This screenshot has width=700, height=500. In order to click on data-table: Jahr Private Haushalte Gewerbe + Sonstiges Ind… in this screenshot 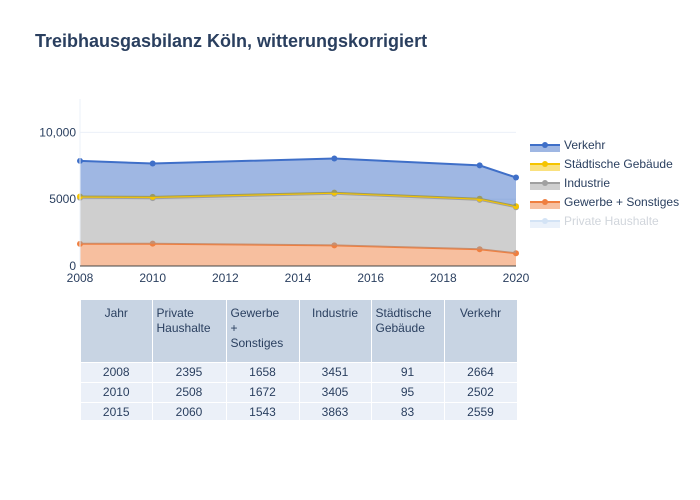, I will do `click(299, 360)`.